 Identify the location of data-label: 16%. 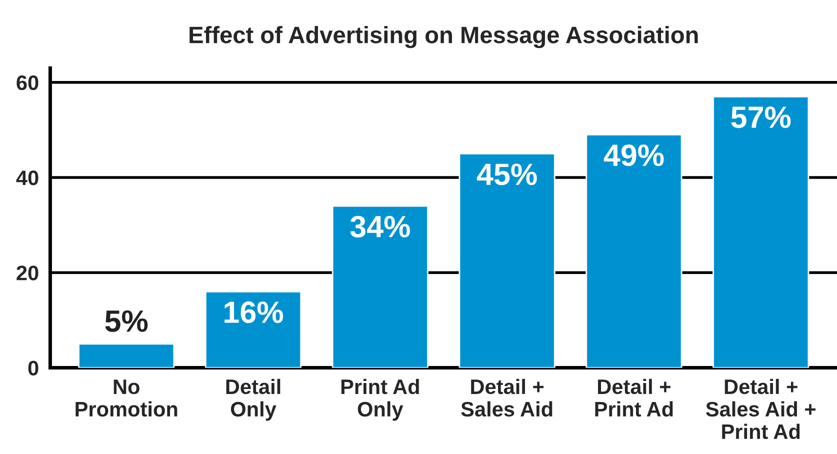
(254, 312).